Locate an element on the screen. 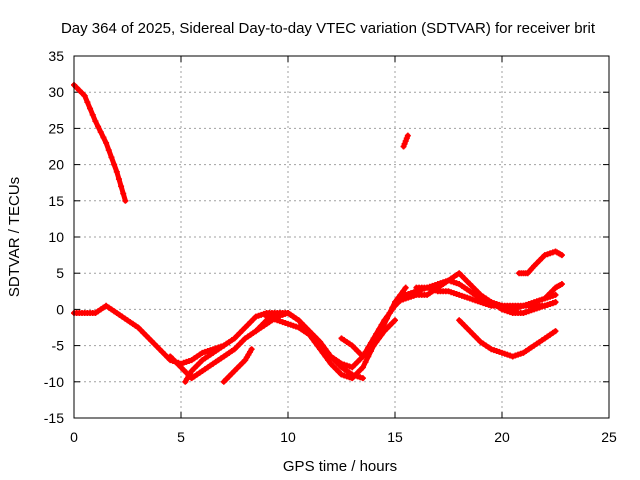 This screenshot has width=640, height=480. x-axis-label: GPS time / hours is located at coordinates (340, 466).